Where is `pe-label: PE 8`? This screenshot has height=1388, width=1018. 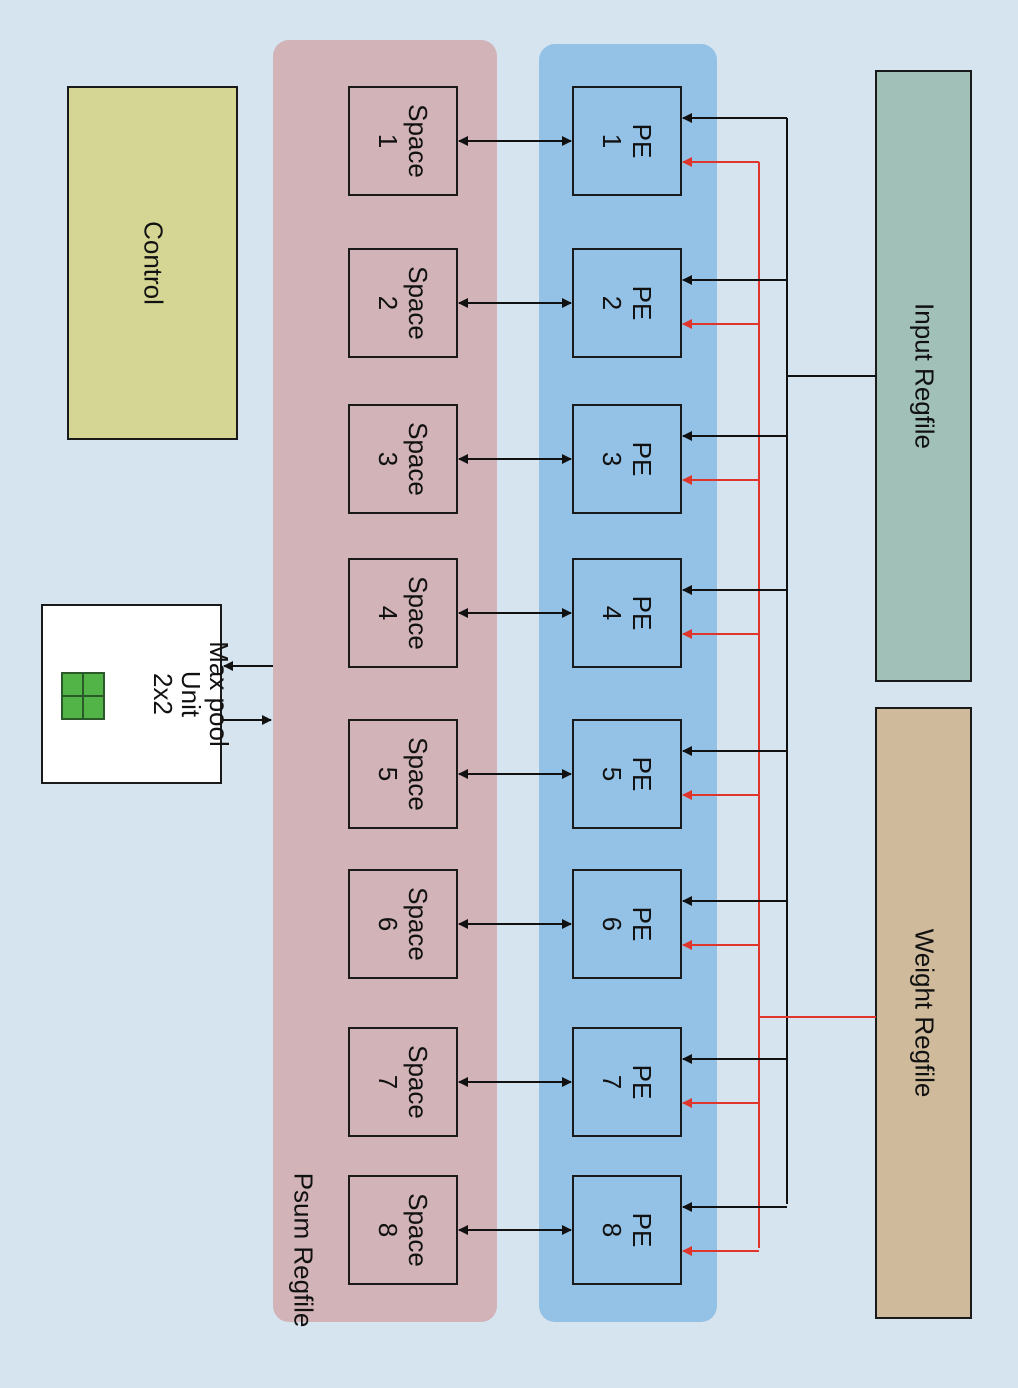 pe-label: PE 8 is located at coordinates (627, 1230).